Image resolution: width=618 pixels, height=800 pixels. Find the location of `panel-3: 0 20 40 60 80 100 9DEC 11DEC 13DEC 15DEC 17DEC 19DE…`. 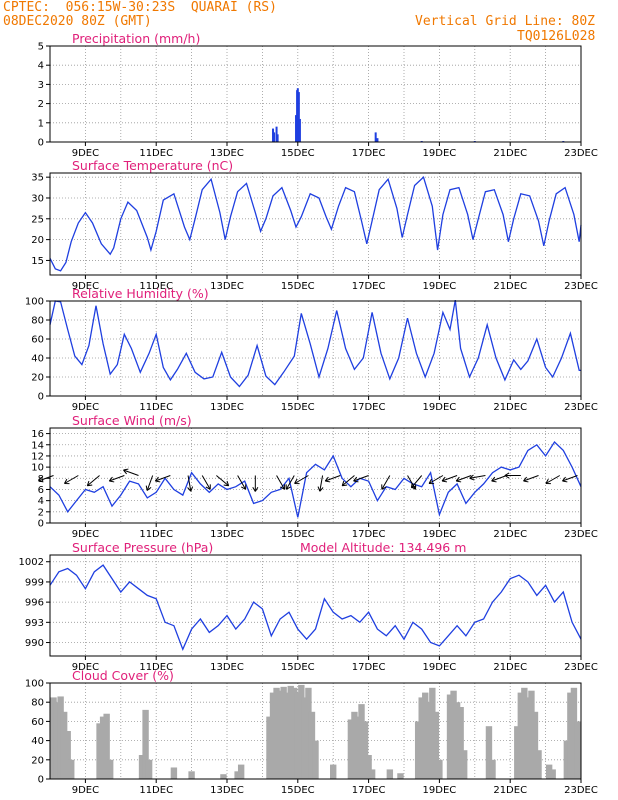

panel-3: 0 20 40 60 80 100 9DEC 11DEC 13DEC 15DEC 17DEC 19DE… is located at coordinates (311, 349).